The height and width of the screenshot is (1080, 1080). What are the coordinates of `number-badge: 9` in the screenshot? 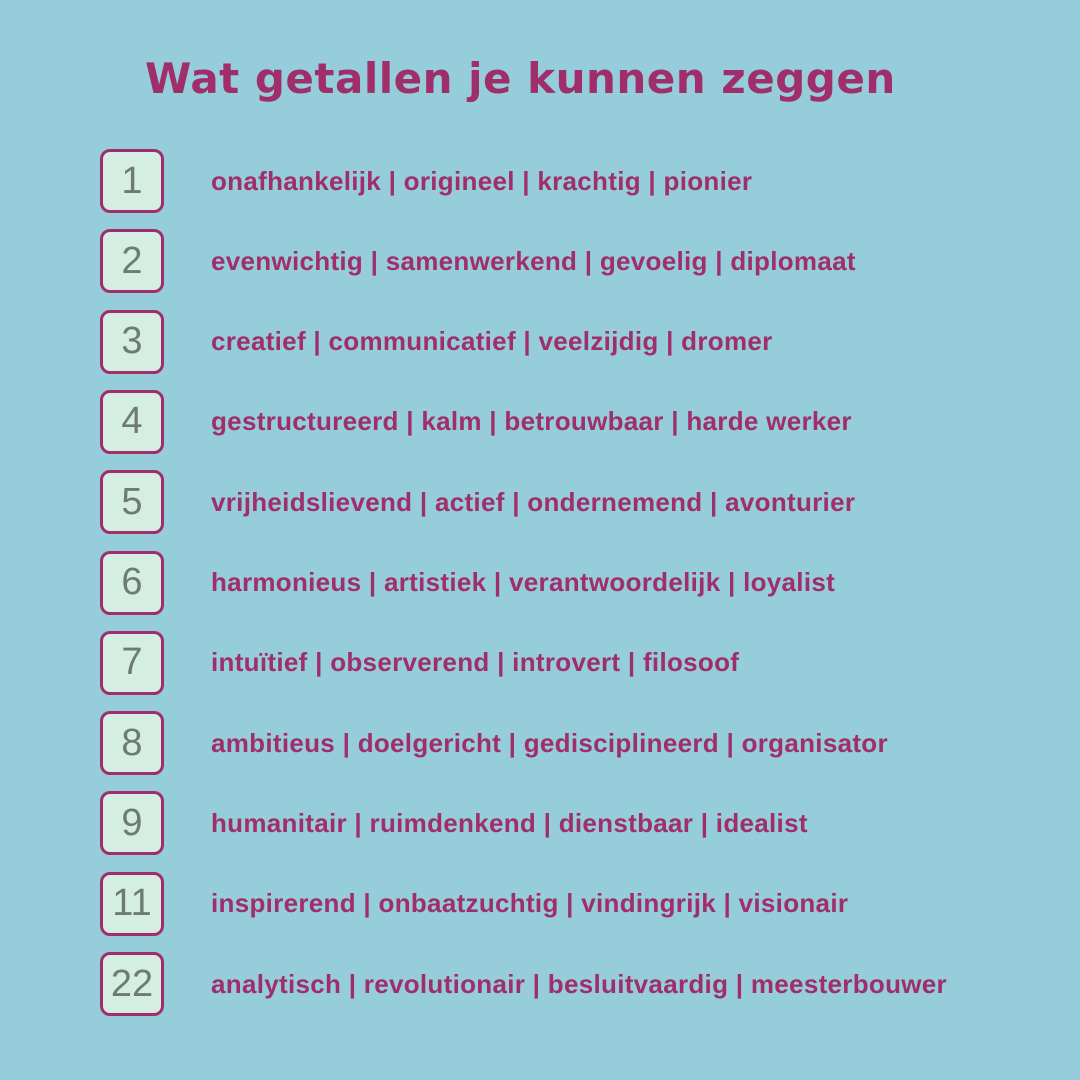 It's located at (132, 823).